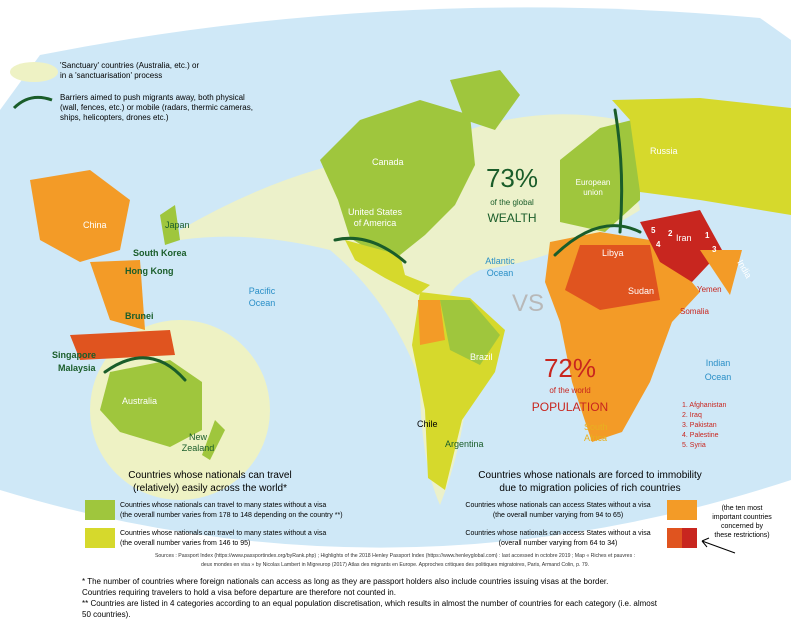 The width and height of the screenshot is (791, 625). Describe the element at coordinates (653, 230) in the screenshot. I see `map-number: 5` at that location.